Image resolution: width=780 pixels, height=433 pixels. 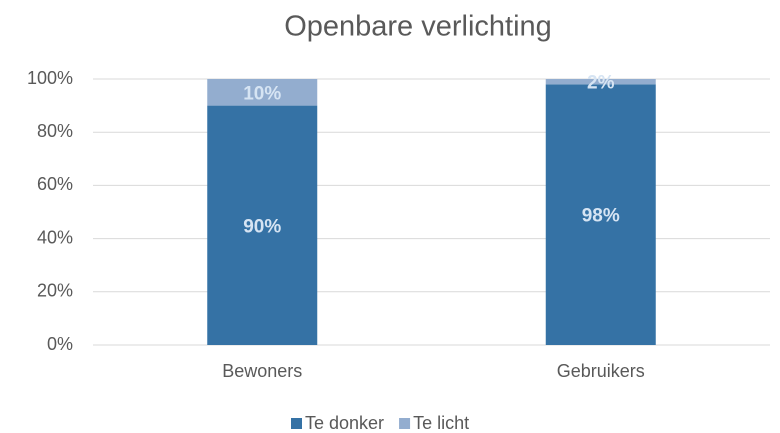 I want to click on y-tick-label: 20%, so click(x=55, y=291).